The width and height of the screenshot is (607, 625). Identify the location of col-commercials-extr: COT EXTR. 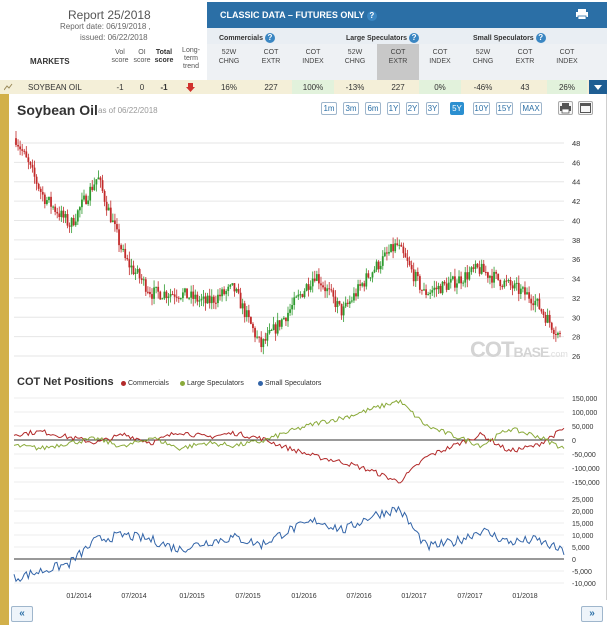
(271, 57).